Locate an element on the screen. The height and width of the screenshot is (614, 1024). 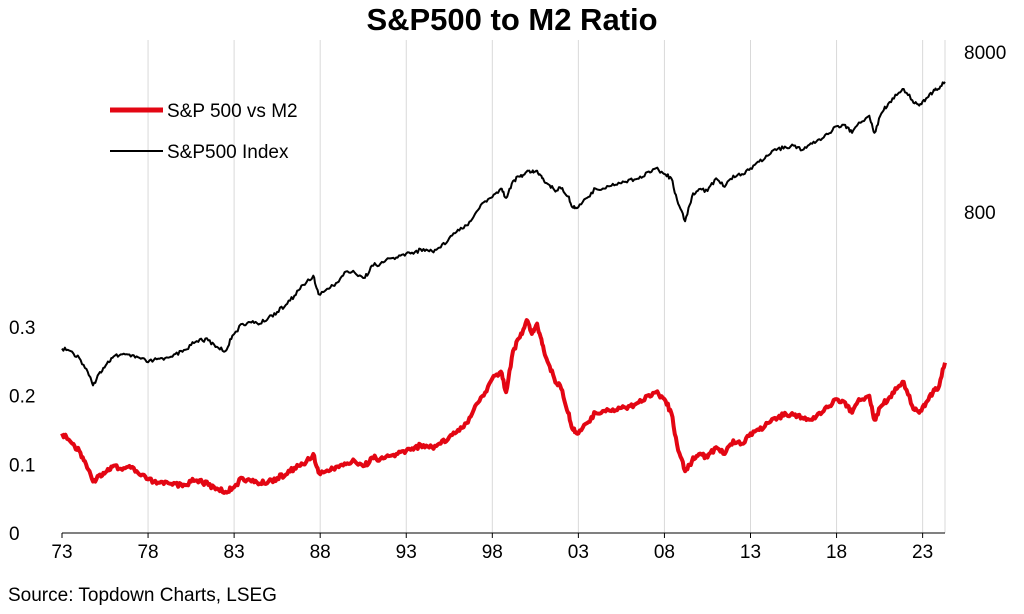
y-left-tick-label: 0.1 is located at coordinates (22, 465).